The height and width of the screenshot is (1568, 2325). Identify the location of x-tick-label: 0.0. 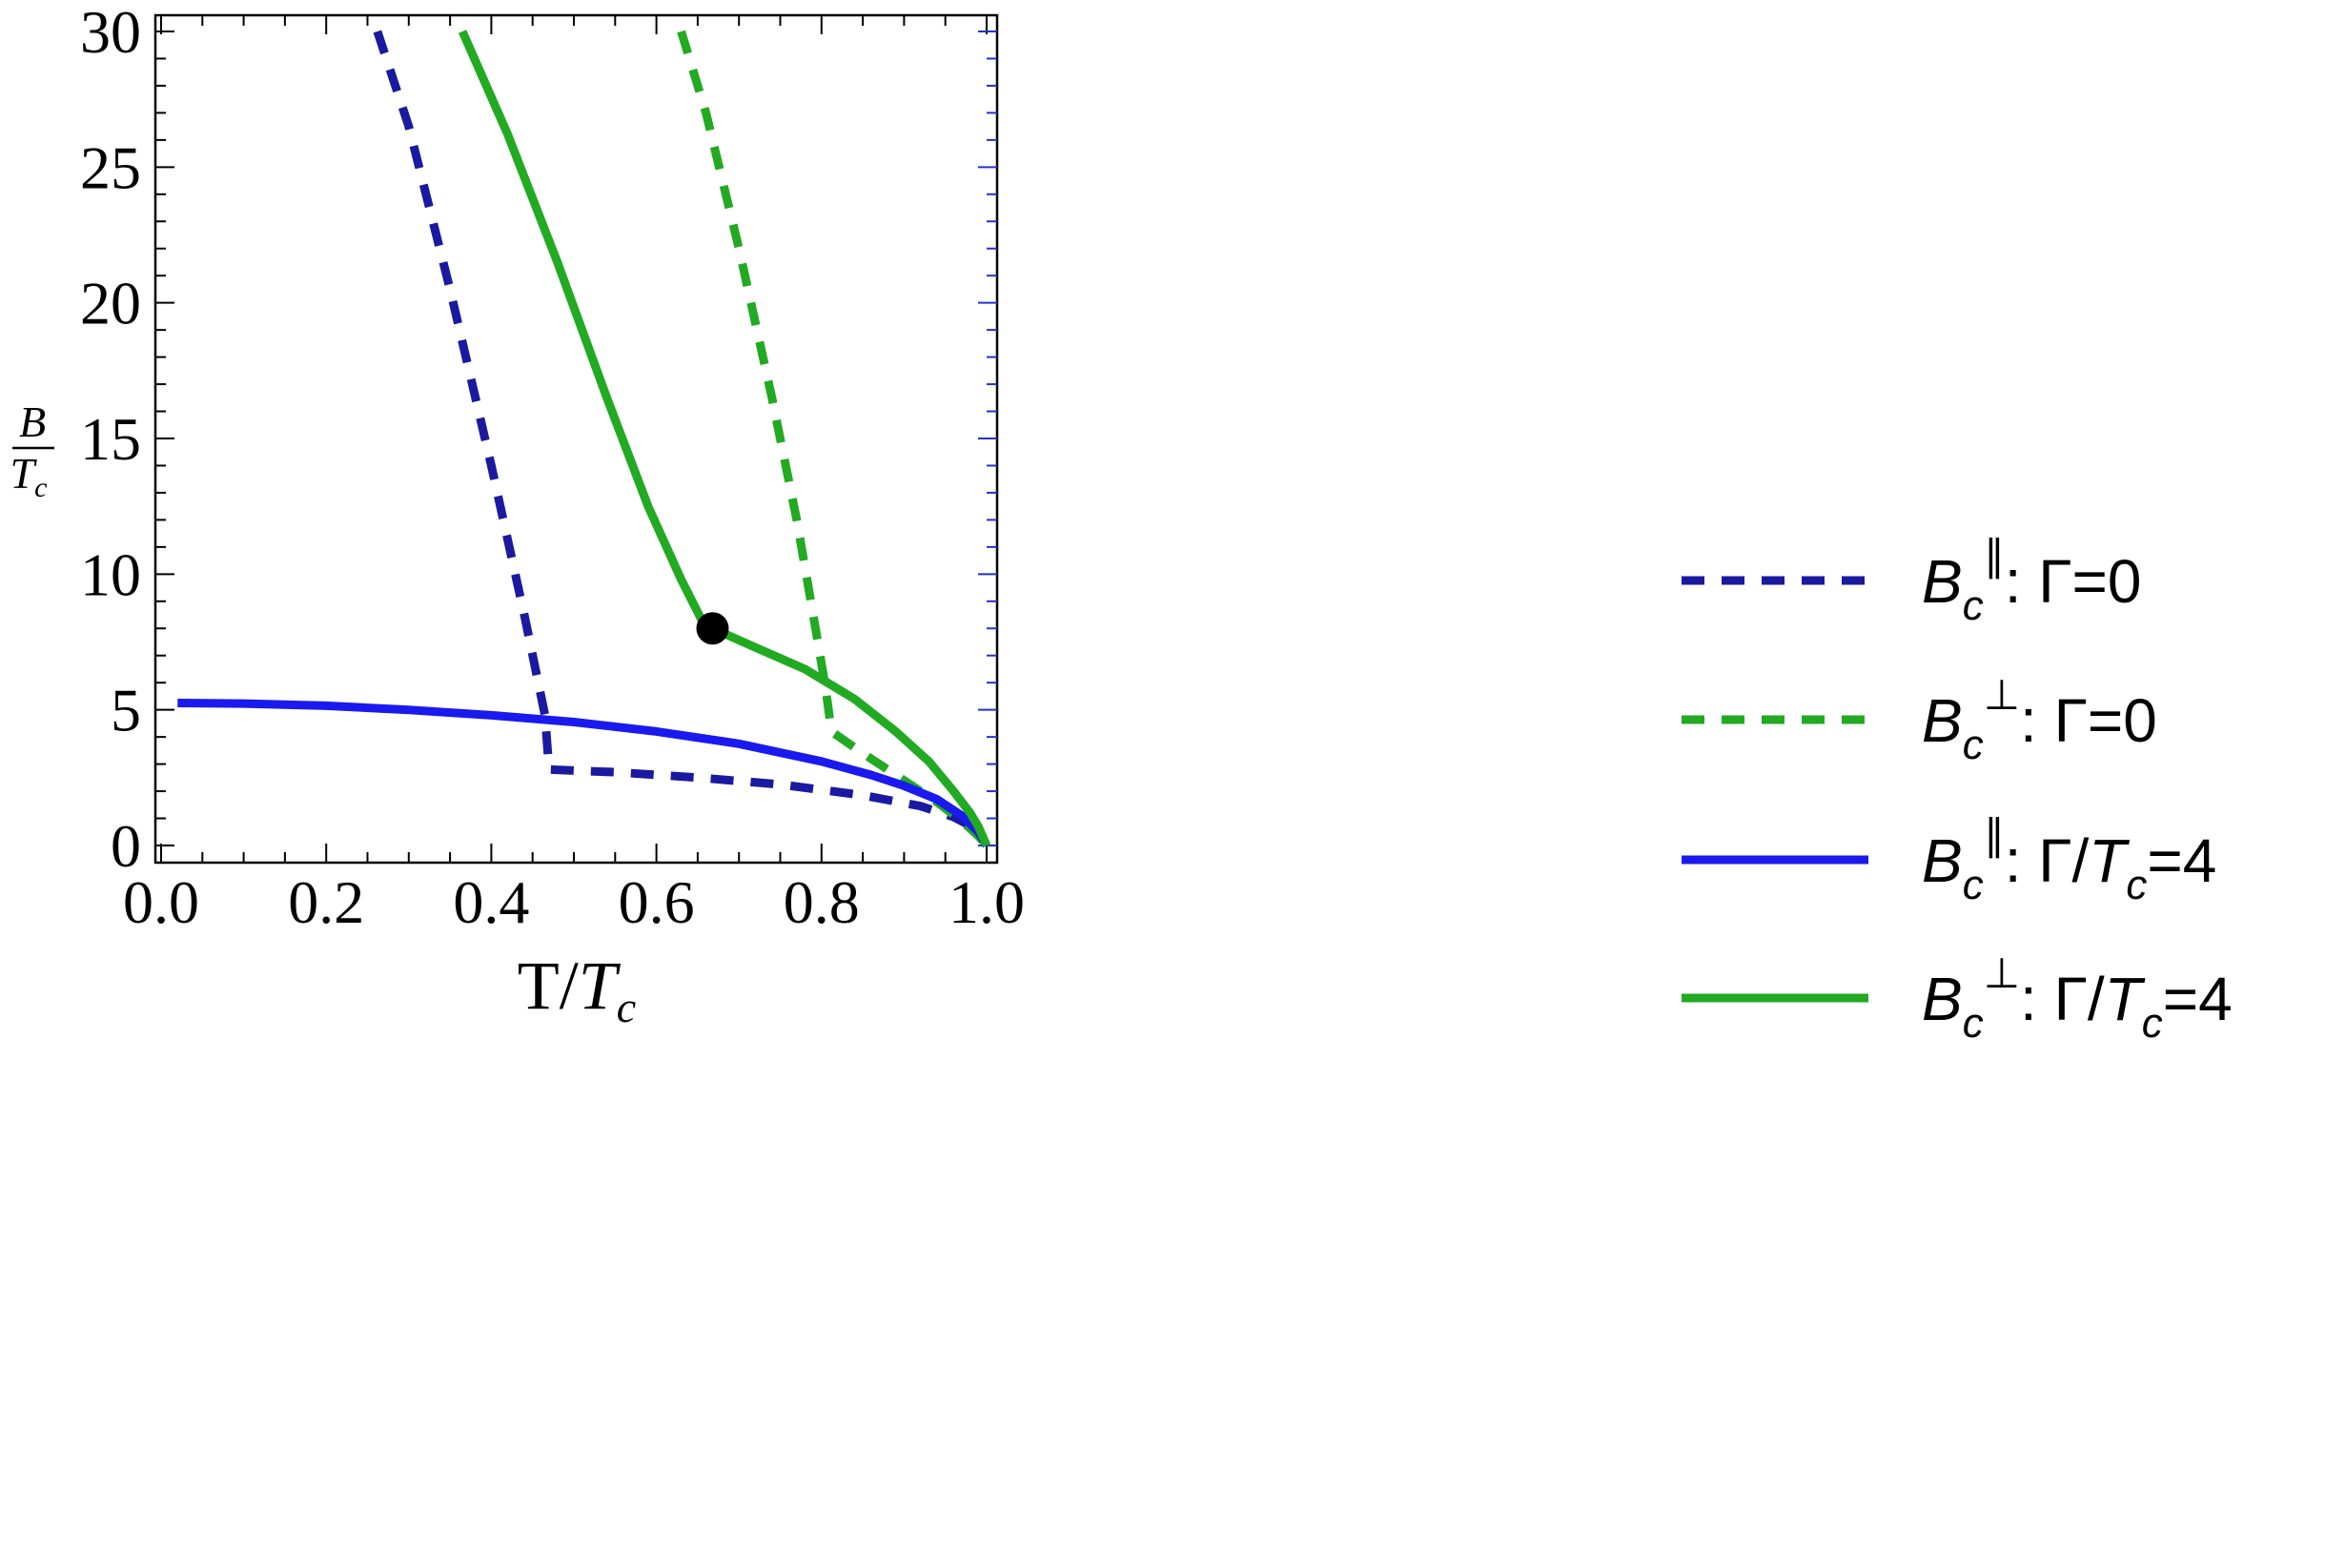
(161, 902).